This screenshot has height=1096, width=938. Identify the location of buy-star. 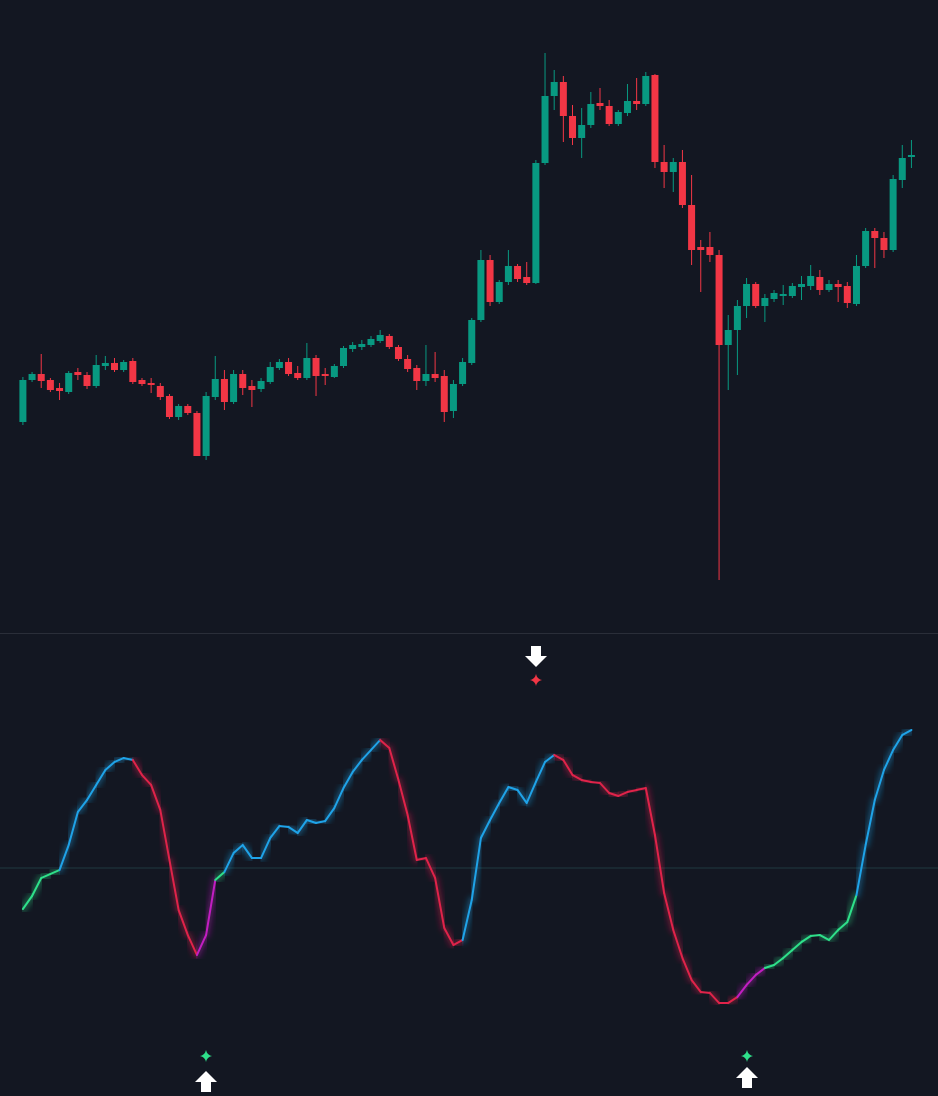
(206, 1056).